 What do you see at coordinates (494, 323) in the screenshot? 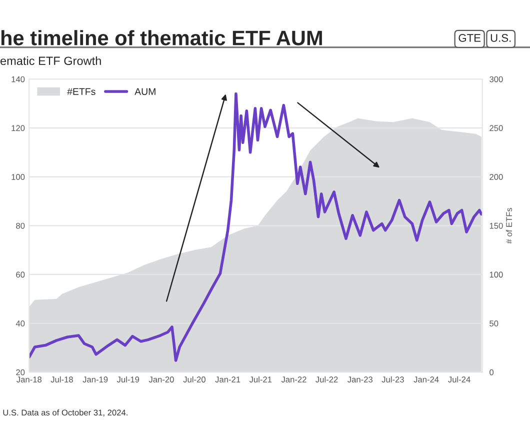
I see `y2-tick-label: 50` at bounding box center [494, 323].